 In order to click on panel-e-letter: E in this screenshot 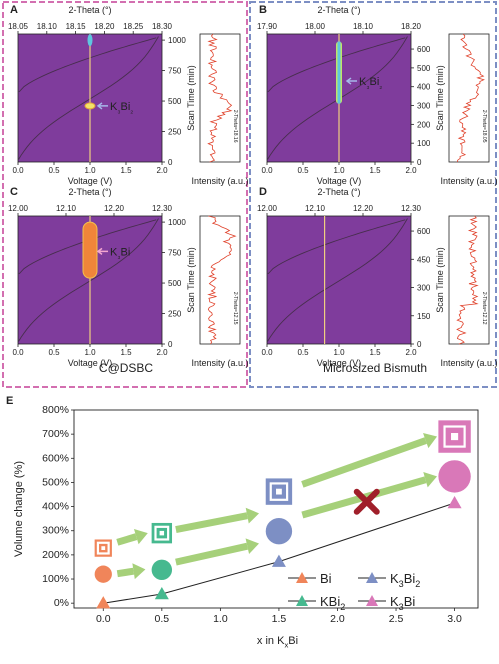, I will do `click(9, 401)`.